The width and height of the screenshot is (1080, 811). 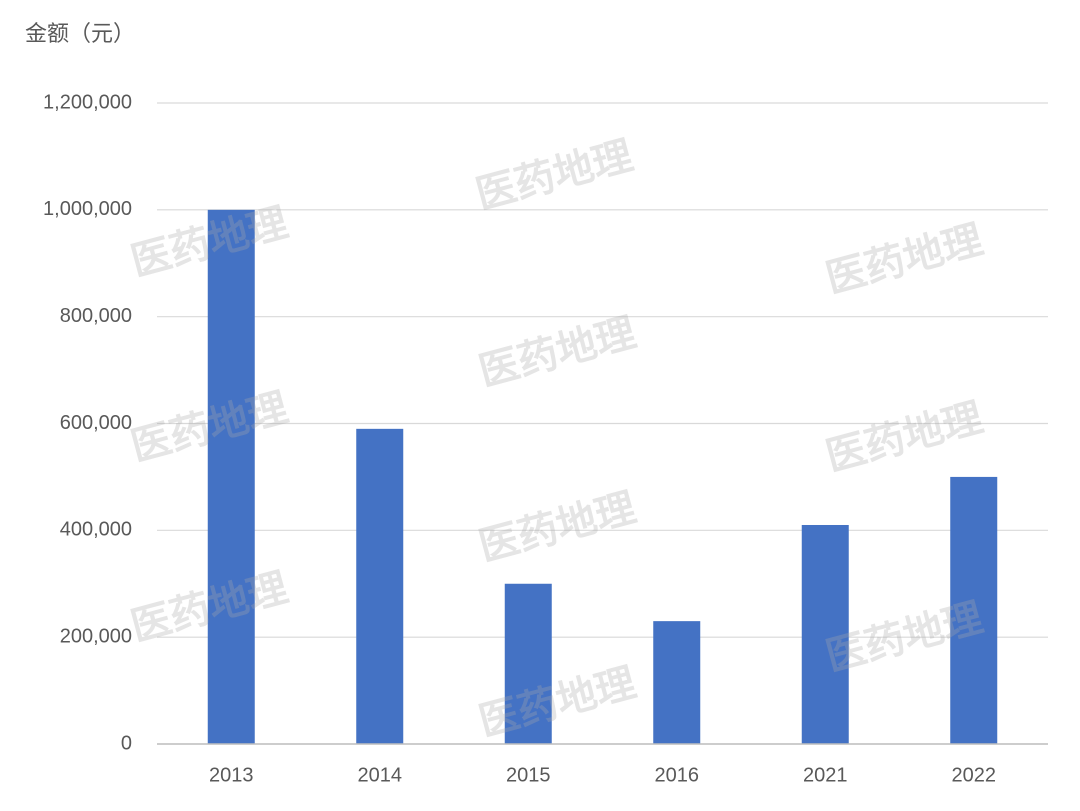 What do you see at coordinates (825, 775) in the screenshot?
I see `x-tick-label: 2021` at bounding box center [825, 775].